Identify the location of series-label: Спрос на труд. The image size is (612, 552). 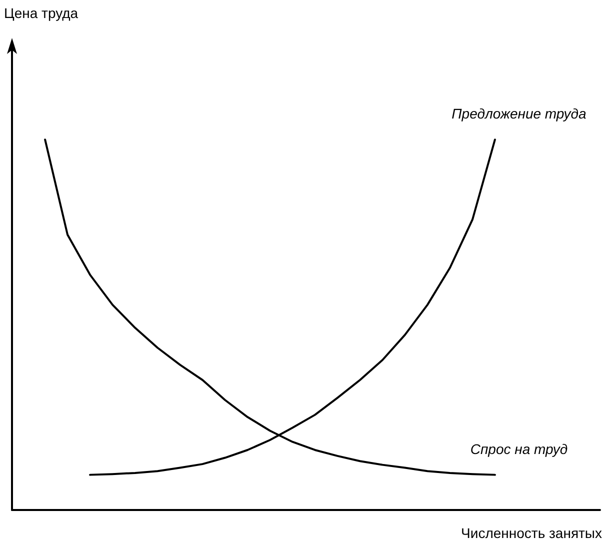
(519, 448).